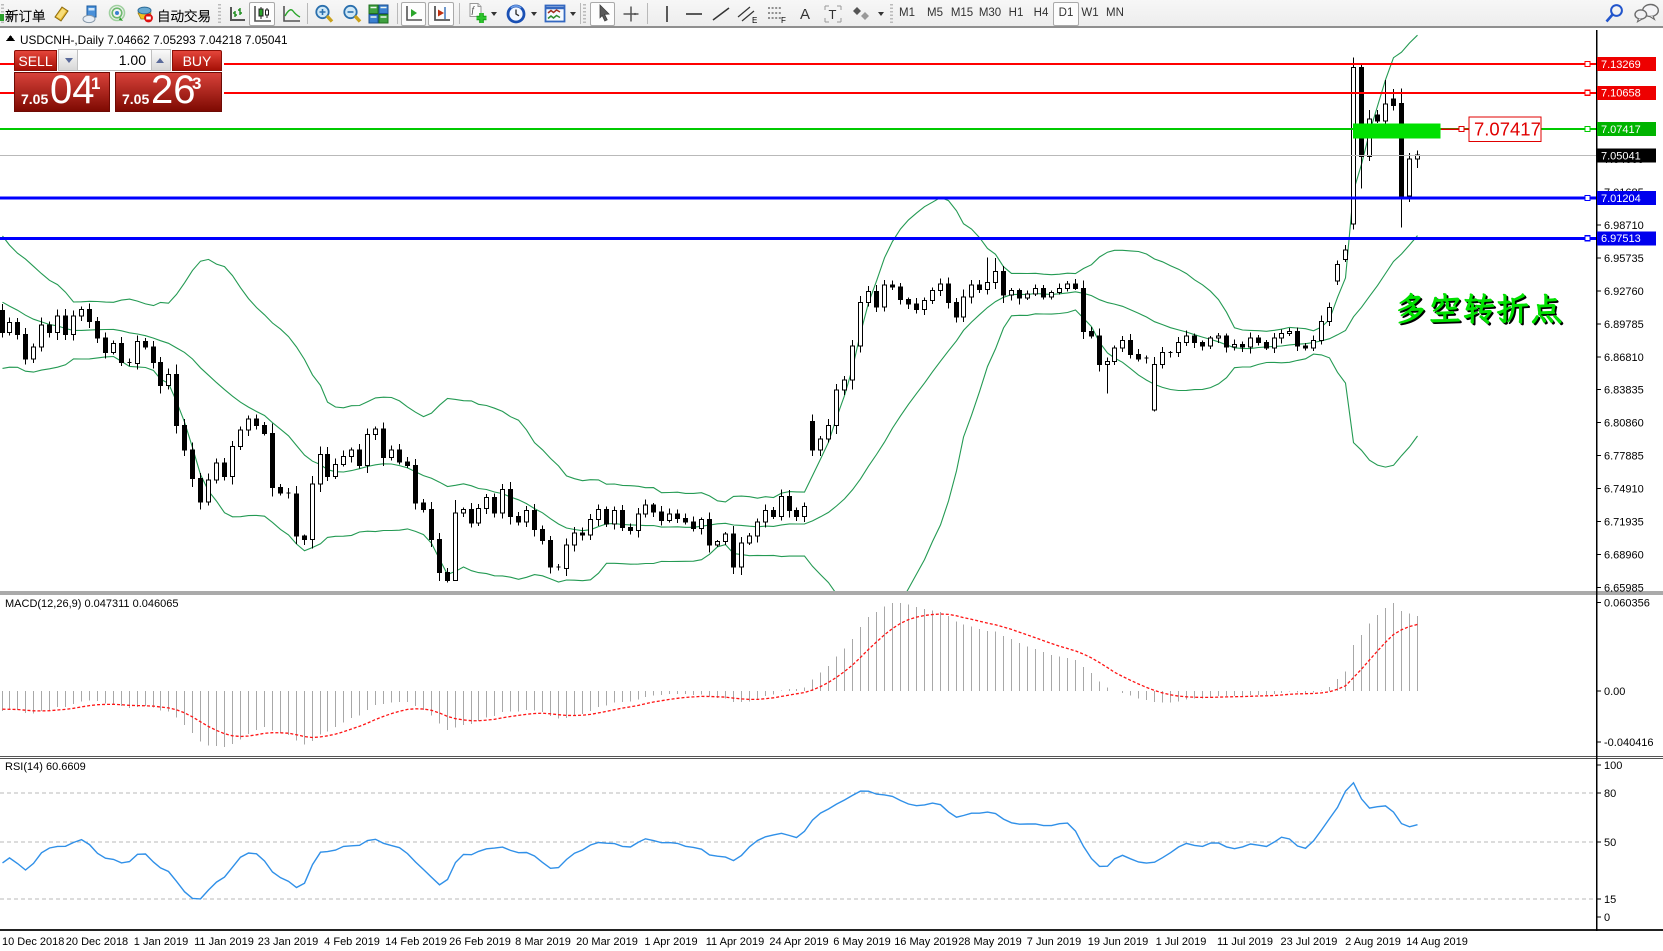  Describe the element at coordinates (1245, 942) in the screenshot. I see `svg-text: 11 Jul 2019` at that location.